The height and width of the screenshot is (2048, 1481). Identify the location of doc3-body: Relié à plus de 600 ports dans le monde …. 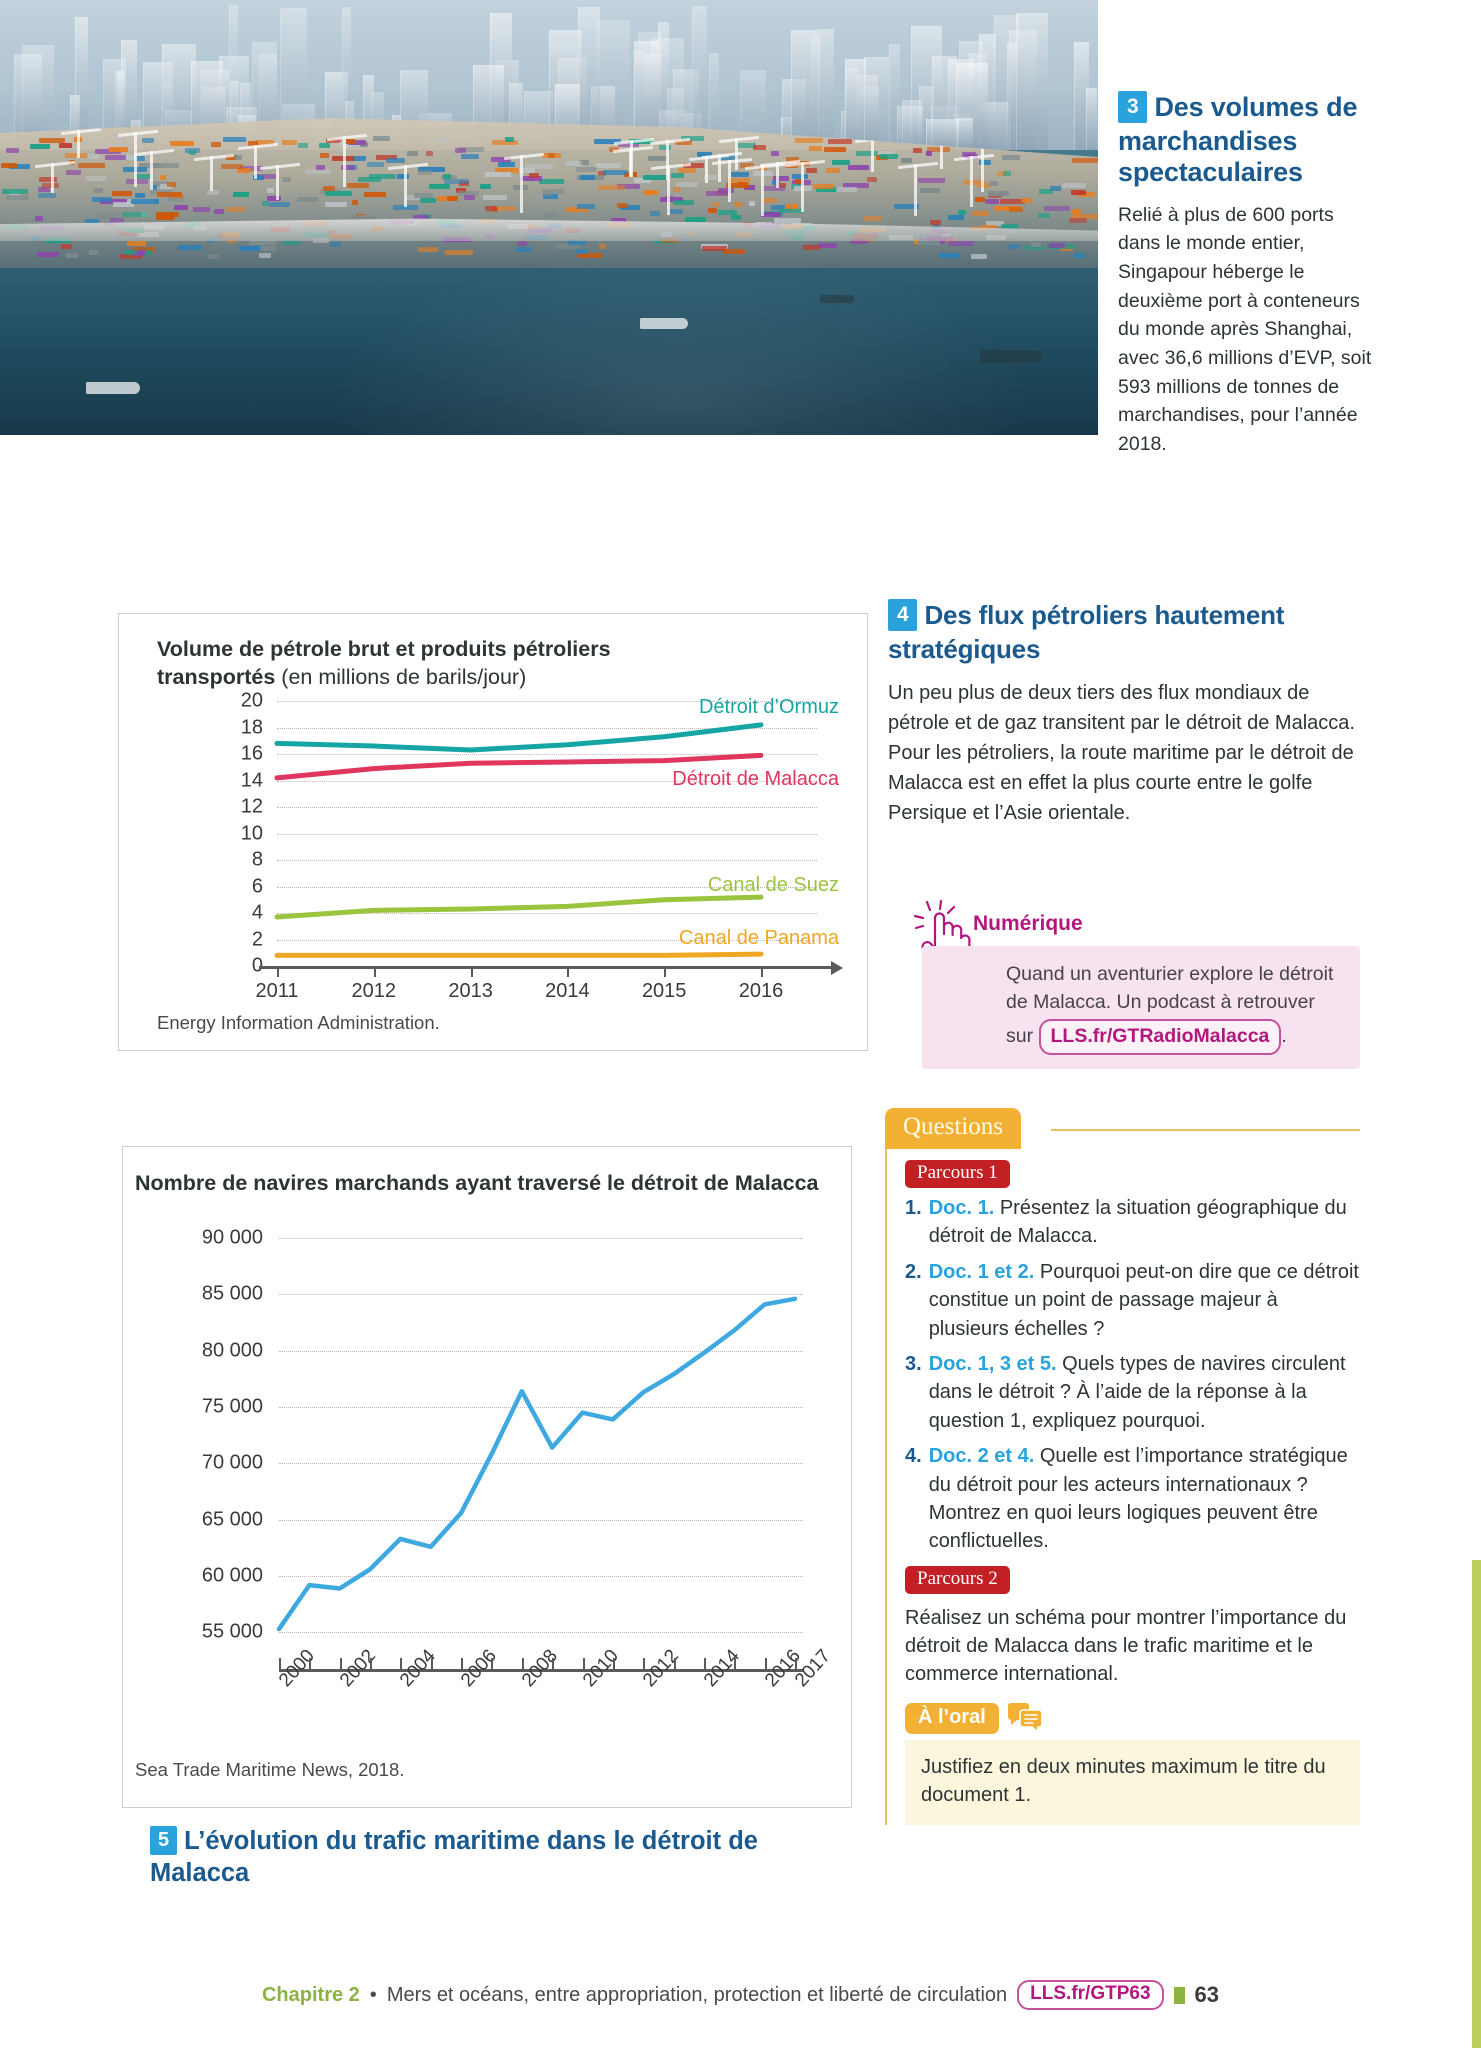
(1245, 329).